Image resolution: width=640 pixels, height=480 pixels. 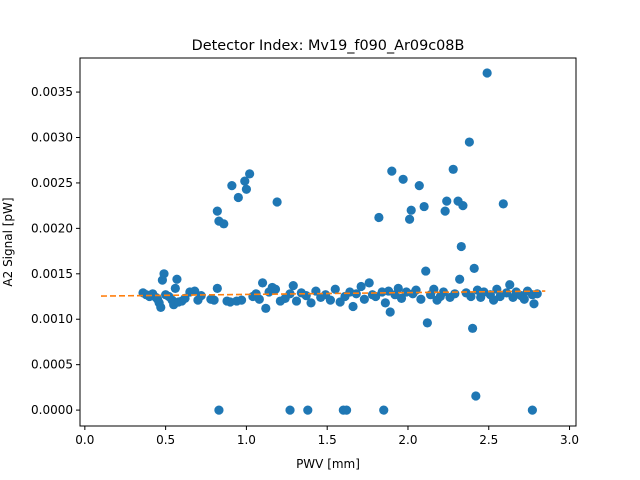 What do you see at coordinates (84, 440) in the screenshot?
I see `x-tick-label: 0.0` at bounding box center [84, 440].